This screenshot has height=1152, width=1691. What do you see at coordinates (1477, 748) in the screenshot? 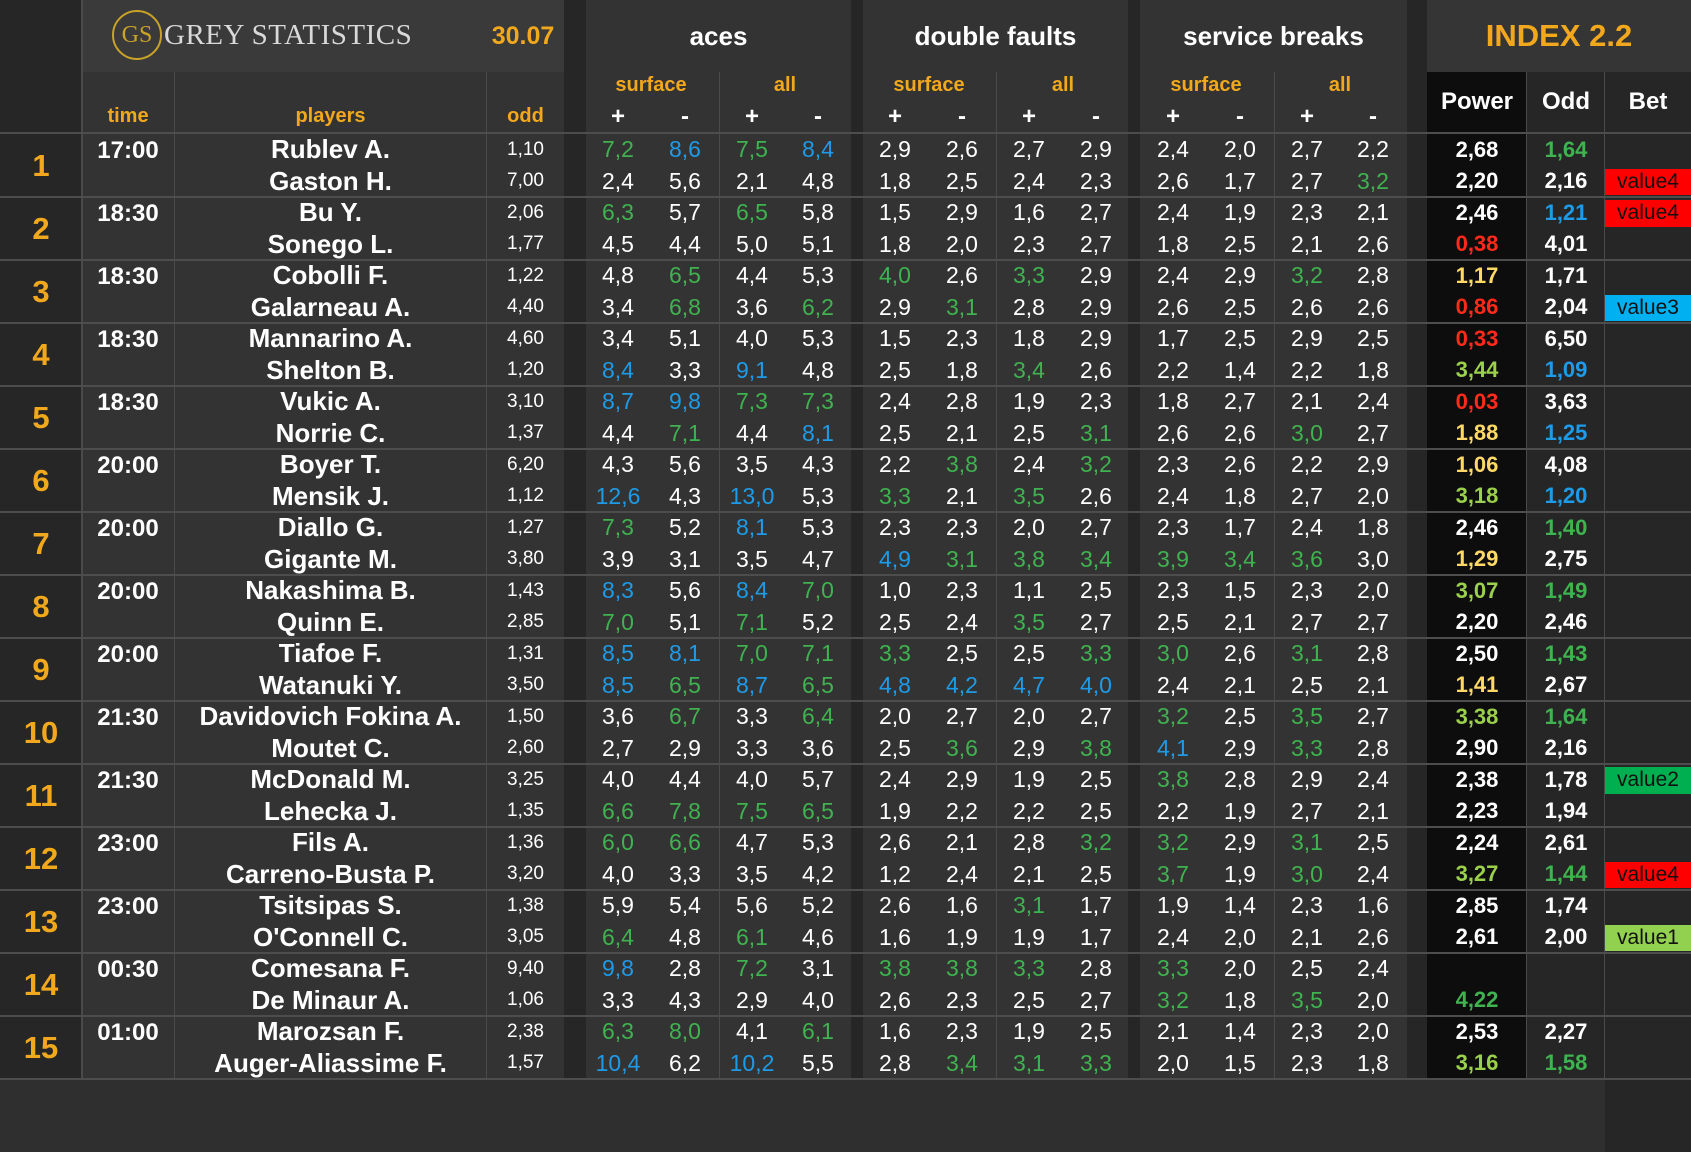
I see `power-value: 2,90` at bounding box center [1477, 748].